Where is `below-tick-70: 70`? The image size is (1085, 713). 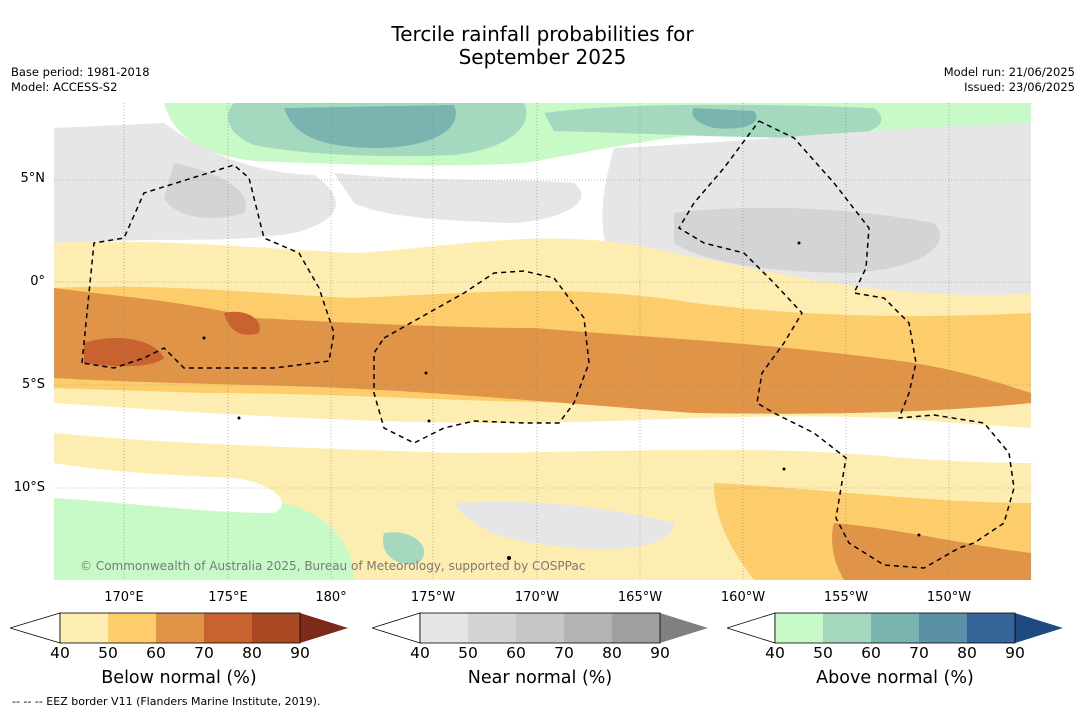
below-tick-70: 70 is located at coordinates (204, 653).